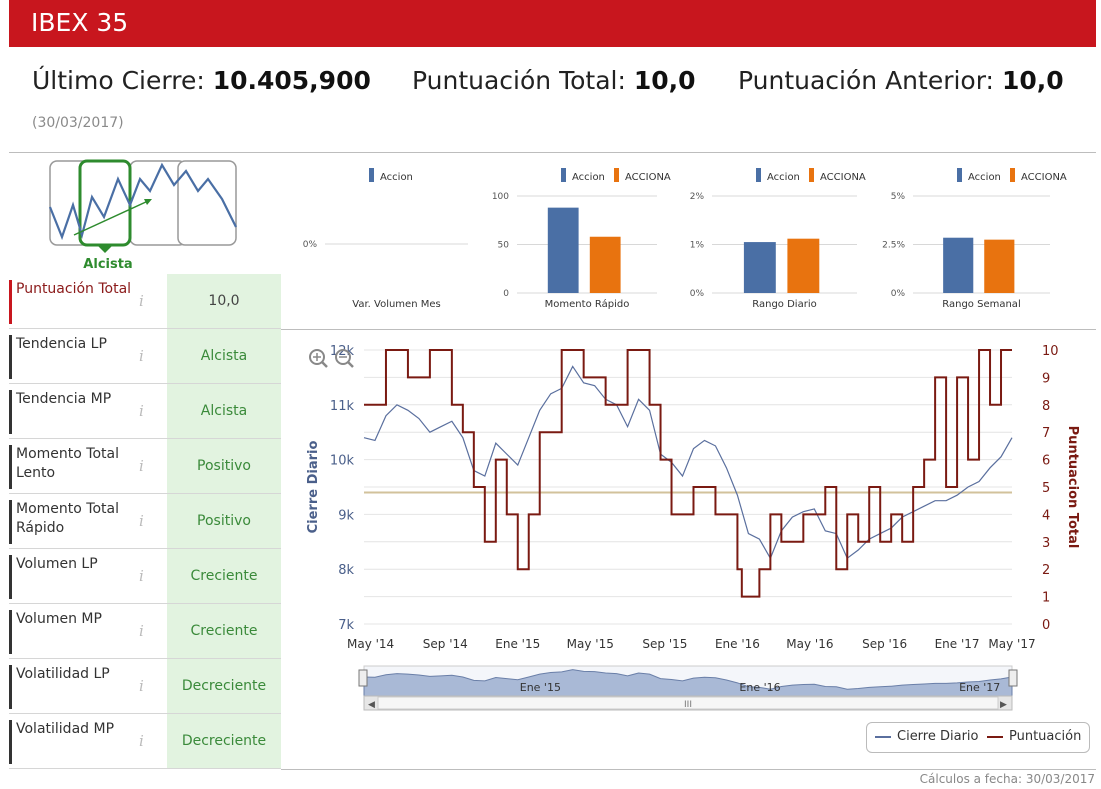  I want to click on y-tick-label: 50, so click(504, 246).